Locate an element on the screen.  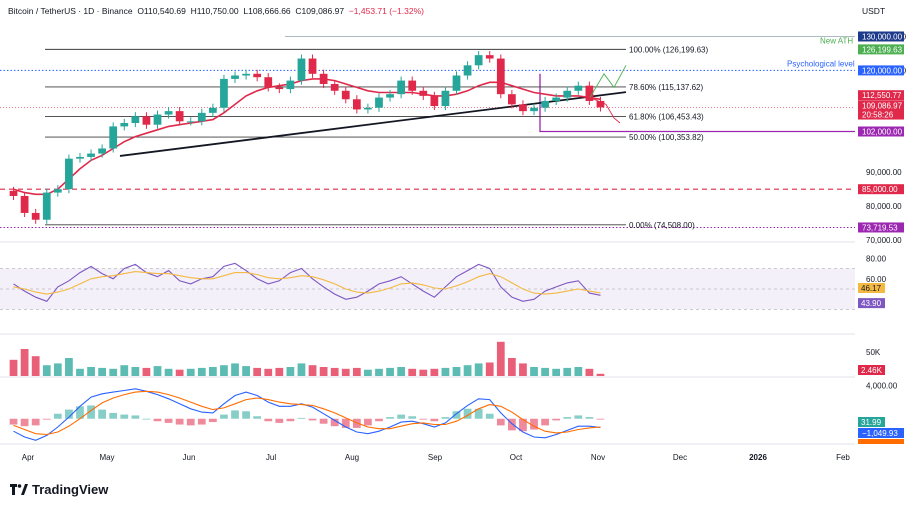
tradingview-logo: TradingView is located at coordinates (59, 489).